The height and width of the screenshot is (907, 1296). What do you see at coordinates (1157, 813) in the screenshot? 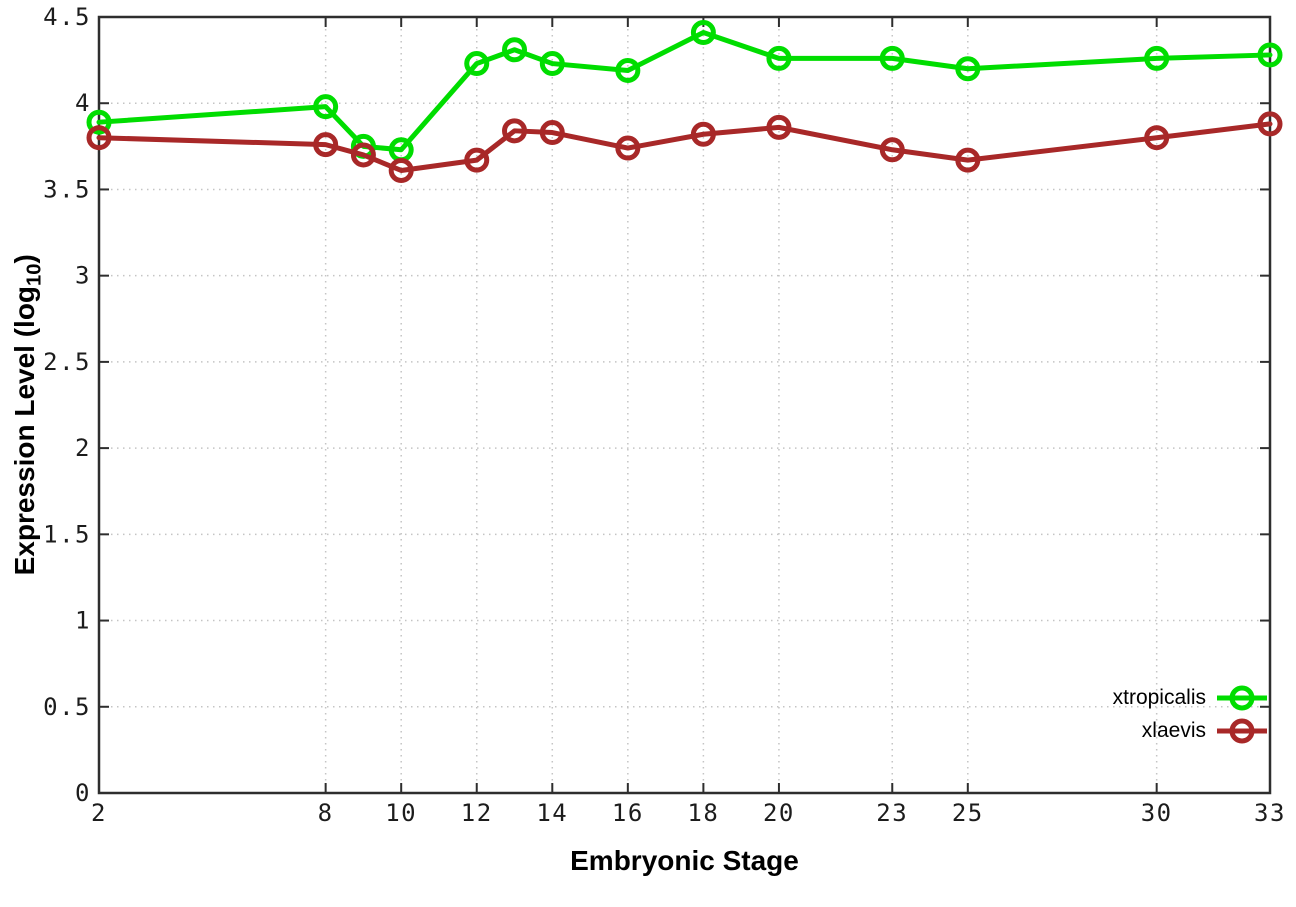
I see `x-tick-label: 30` at bounding box center [1157, 813].